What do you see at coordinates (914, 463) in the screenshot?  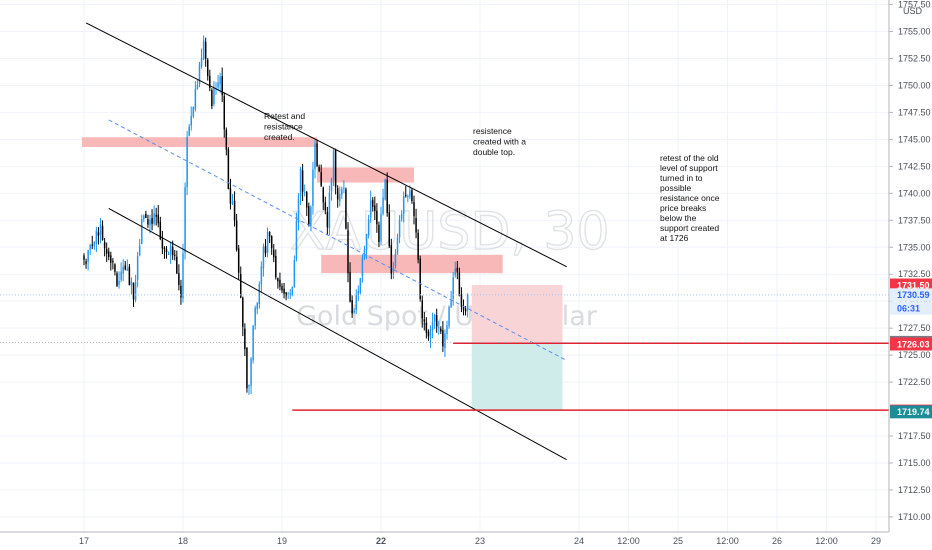 I see `price-tick-2: 1715.00` at bounding box center [914, 463].